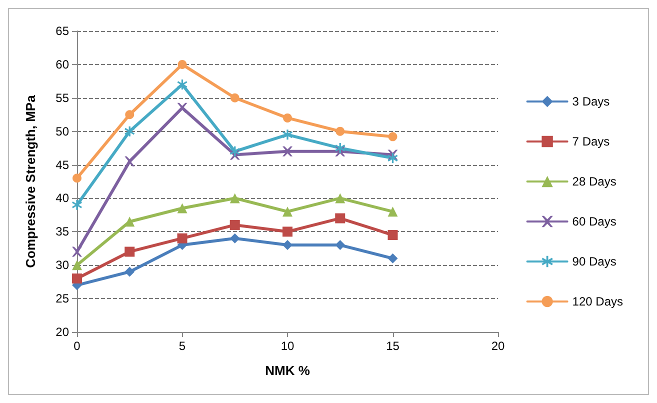  I want to click on x-tick-label: 10, so click(287, 346).